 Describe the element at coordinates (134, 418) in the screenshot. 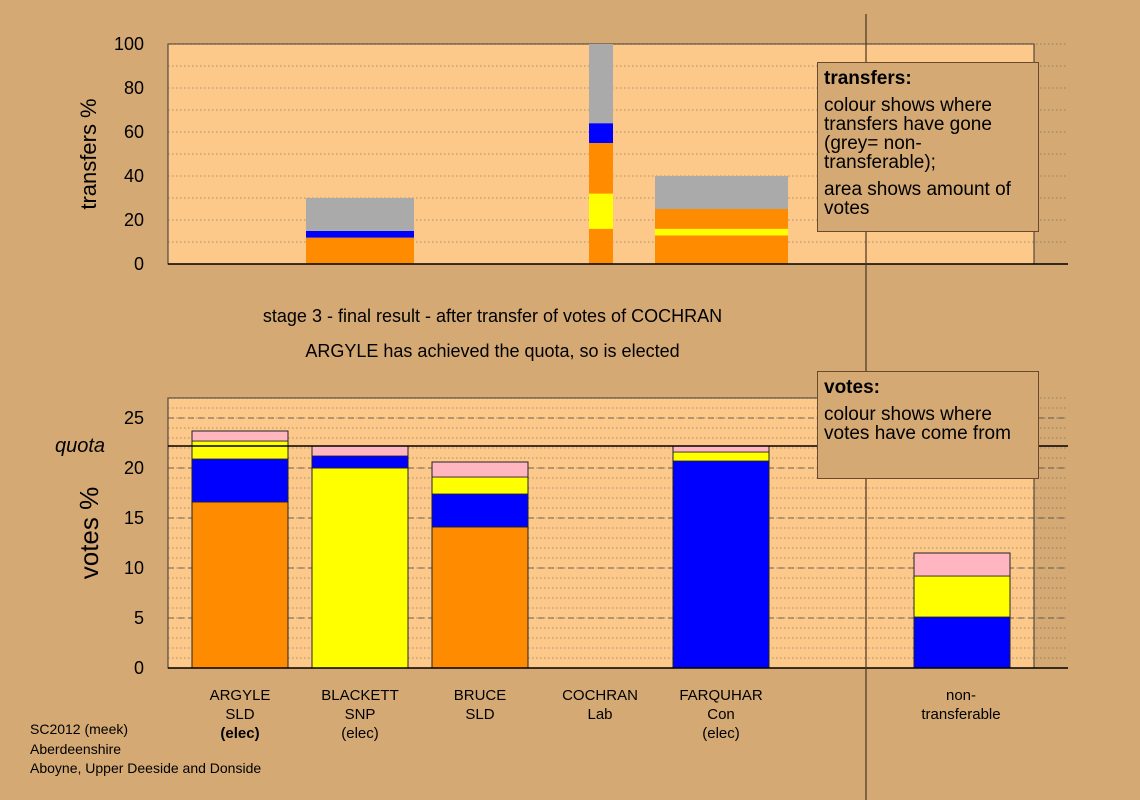

I see `y-tick-label: 25` at that location.